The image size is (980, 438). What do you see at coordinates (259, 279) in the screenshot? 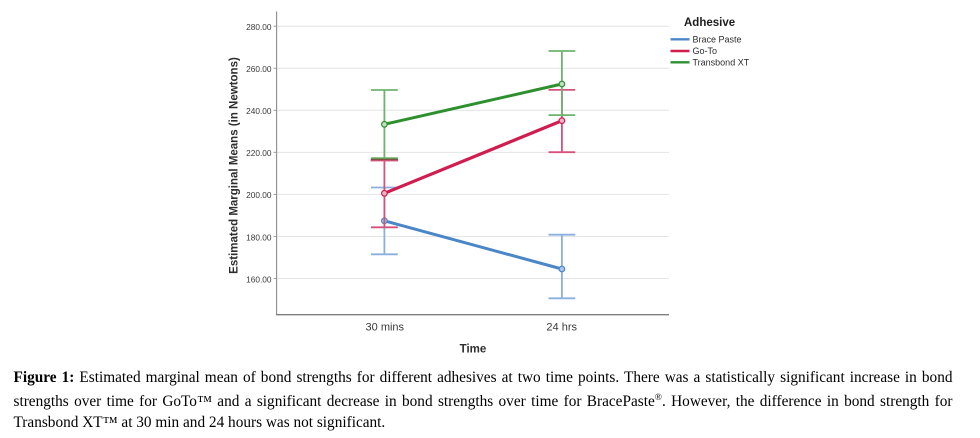
I see `svg-text: 160.00` at bounding box center [259, 279].